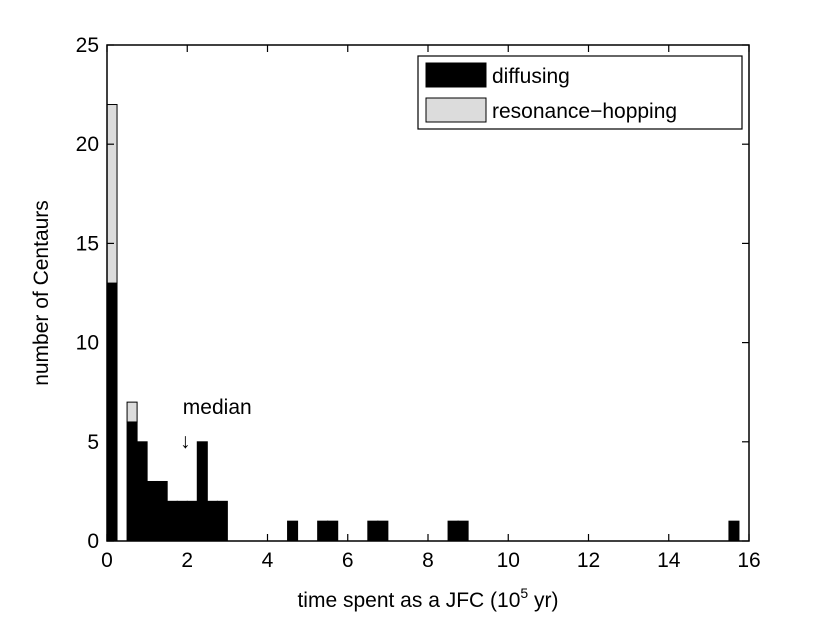 The image size is (830, 620). Describe the element at coordinates (87, 243) in the screenshot. I see `y-tick-label: 15` at that location.